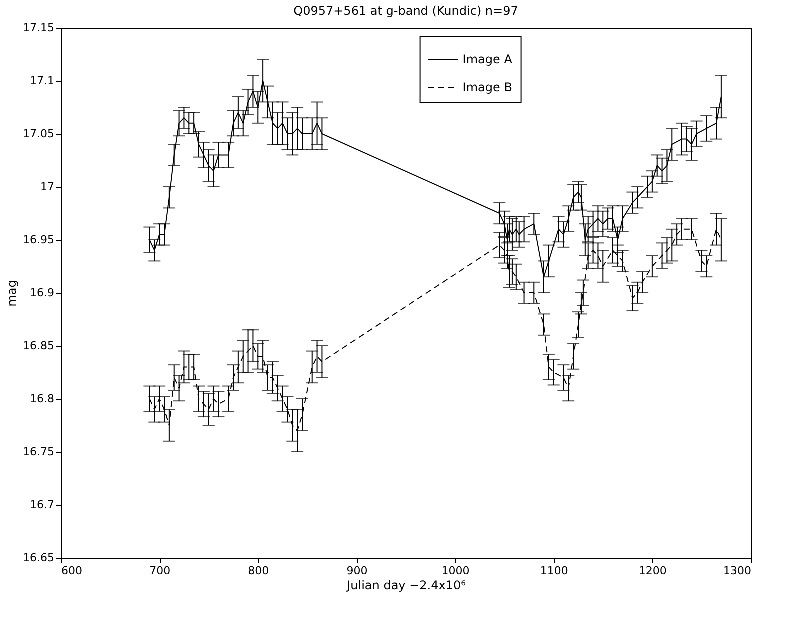  I want to click on y-axis-title: mag, so click(12, 293).